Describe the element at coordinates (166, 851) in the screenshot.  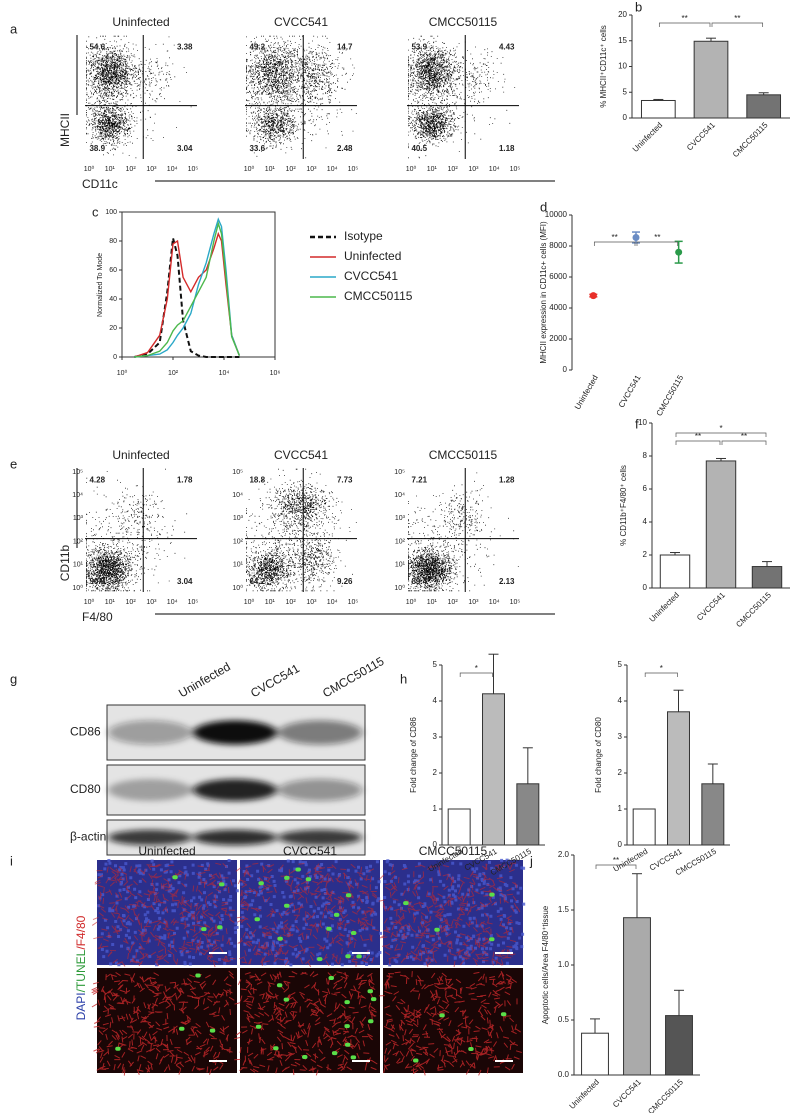
I see `micro-title: Uninfected` at that location.